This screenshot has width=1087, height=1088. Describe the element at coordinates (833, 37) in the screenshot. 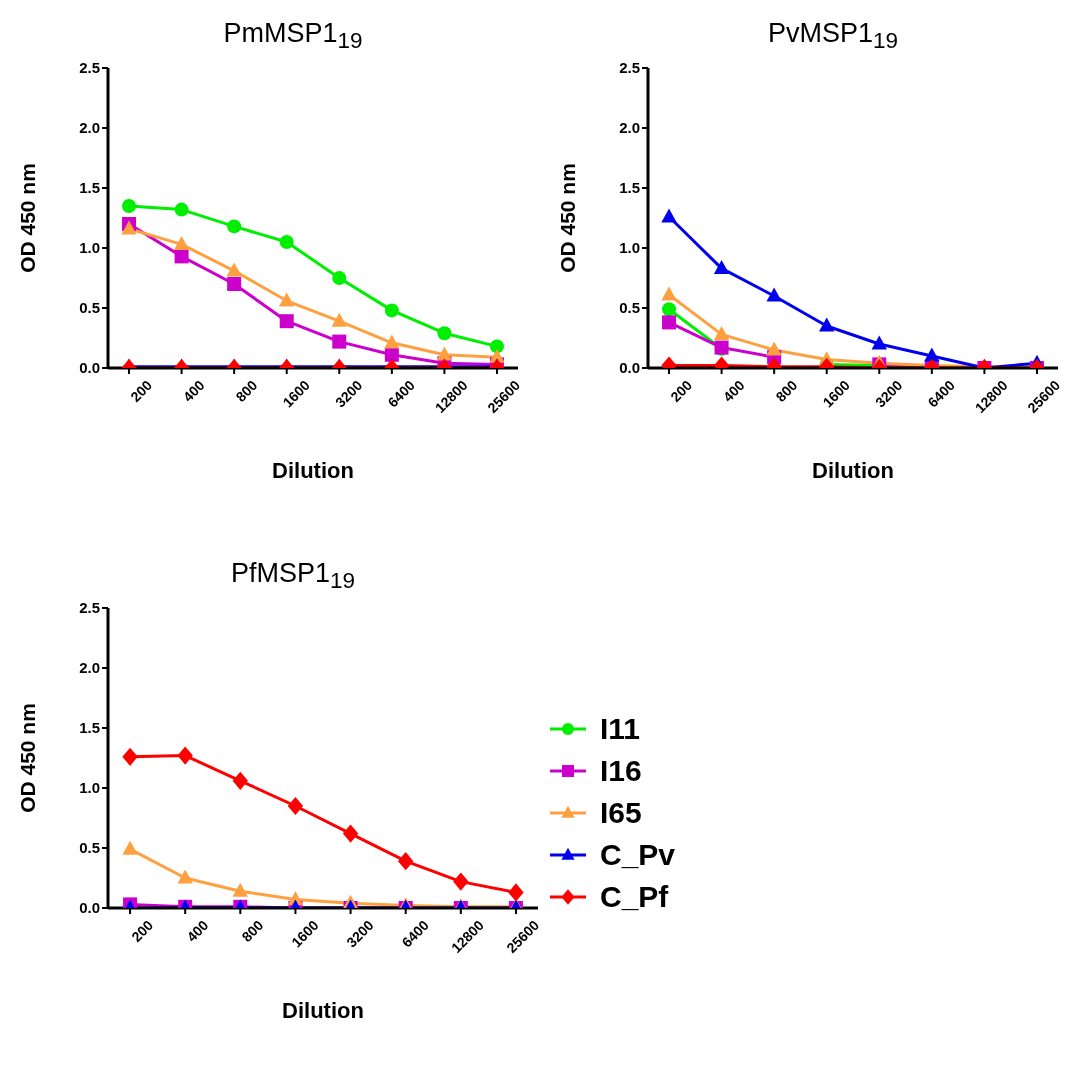

I see `chart-title: PvMSP1$_{19}$` at that location.